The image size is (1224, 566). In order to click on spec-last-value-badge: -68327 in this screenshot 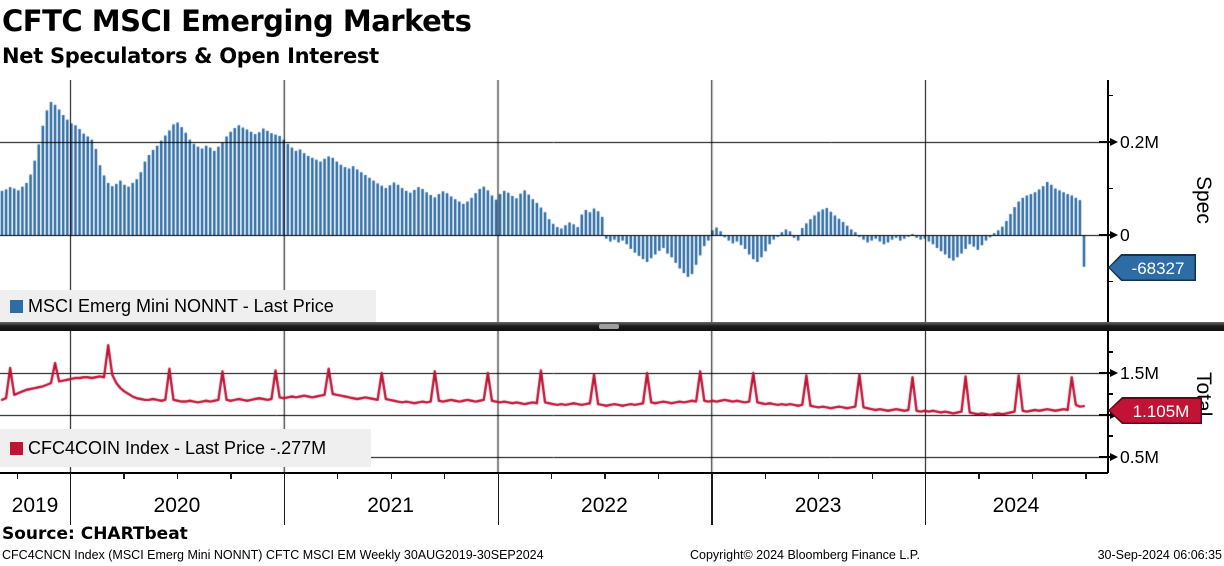, I will do `click(1152, 267)`.